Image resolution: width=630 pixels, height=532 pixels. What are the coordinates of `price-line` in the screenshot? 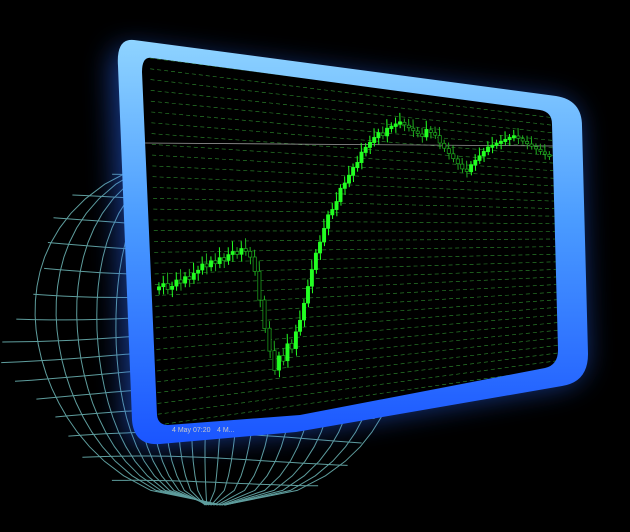 It's located at (350, 144).